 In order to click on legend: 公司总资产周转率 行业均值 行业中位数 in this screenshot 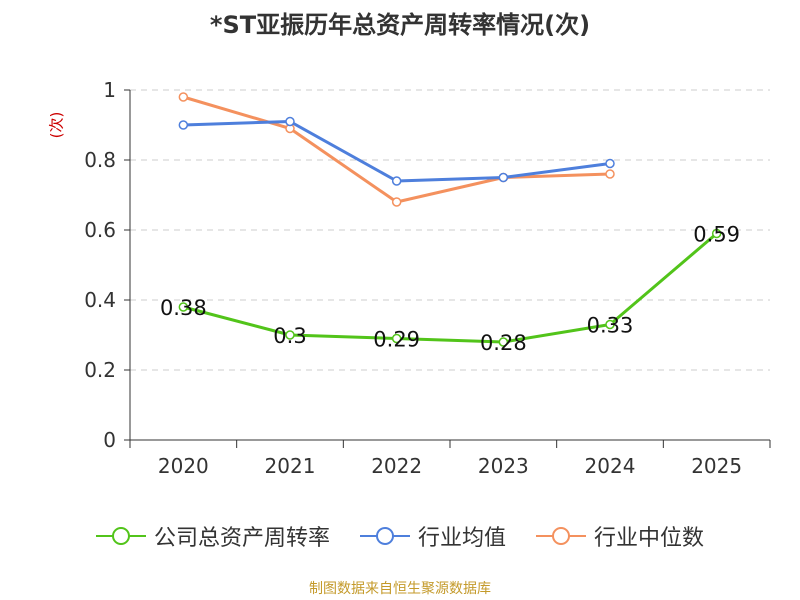, I will do `click(400, 536)`.